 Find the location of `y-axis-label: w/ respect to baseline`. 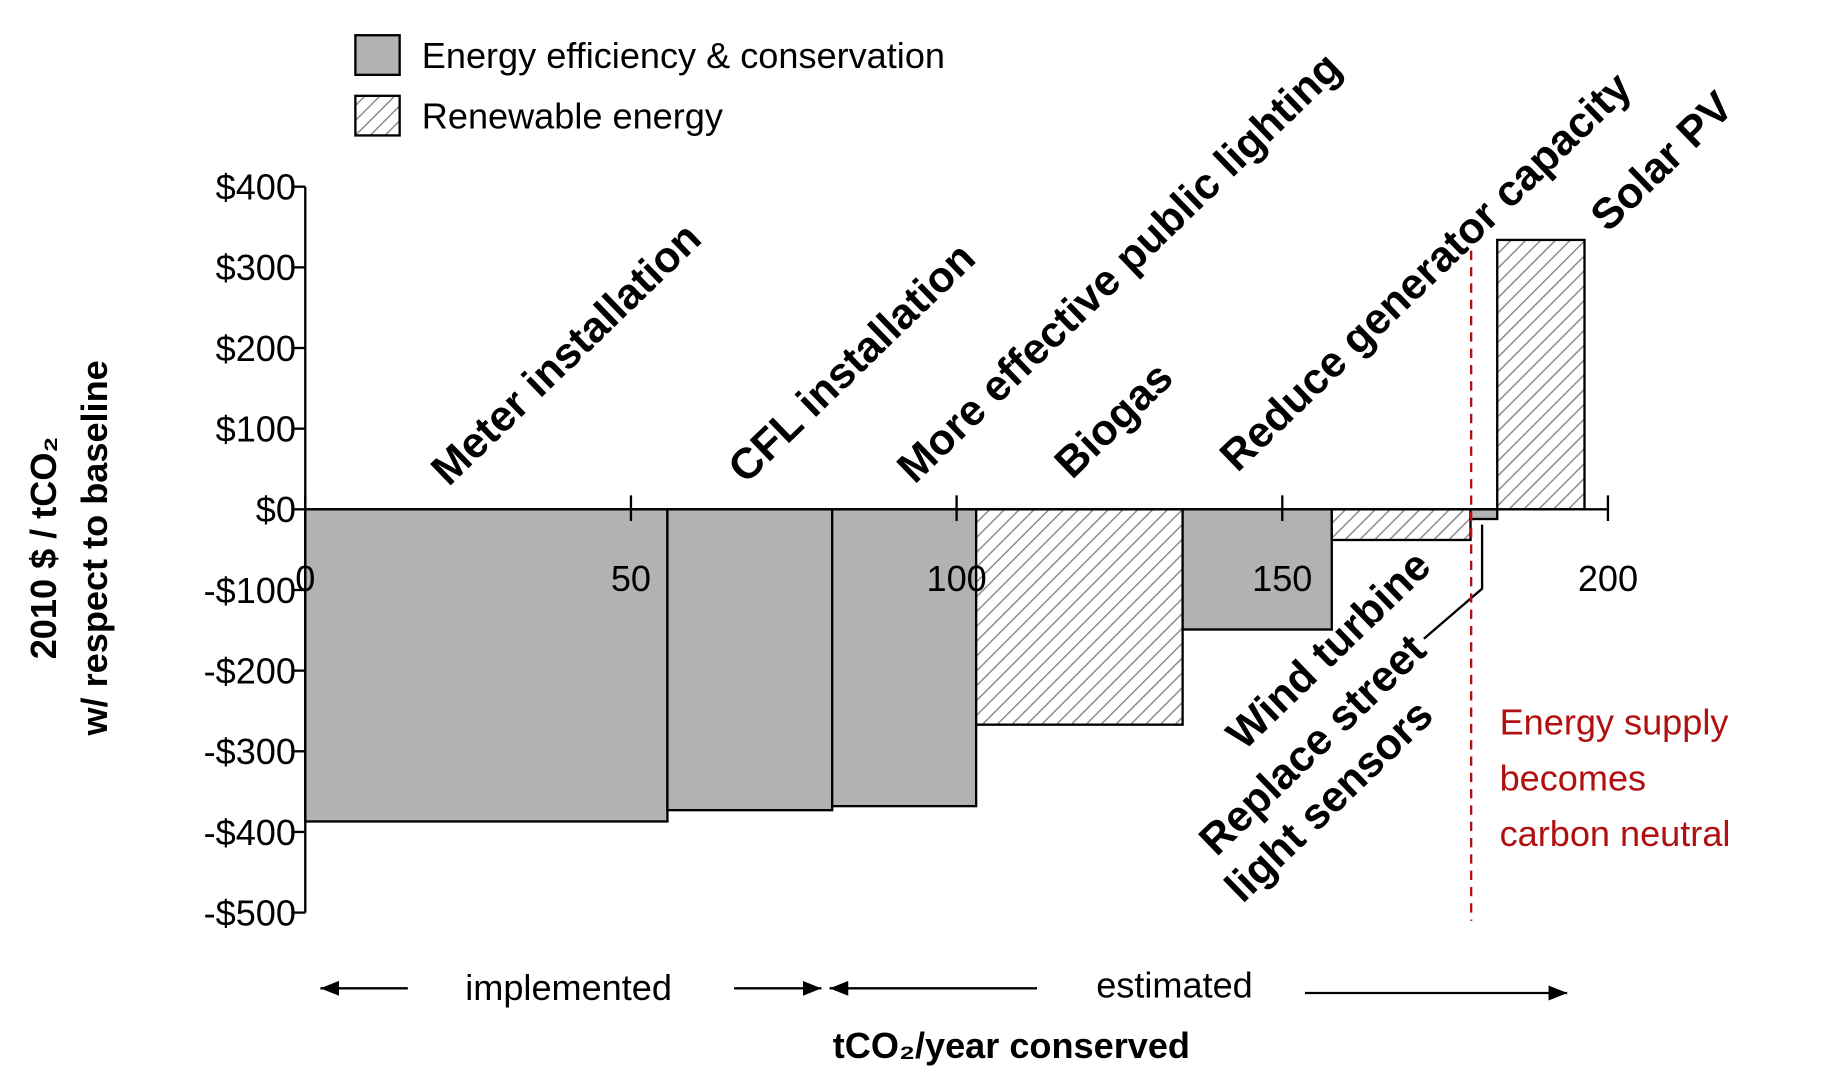

y-axis-label: w/ respect to baseline is located at coordinates (94, 548).